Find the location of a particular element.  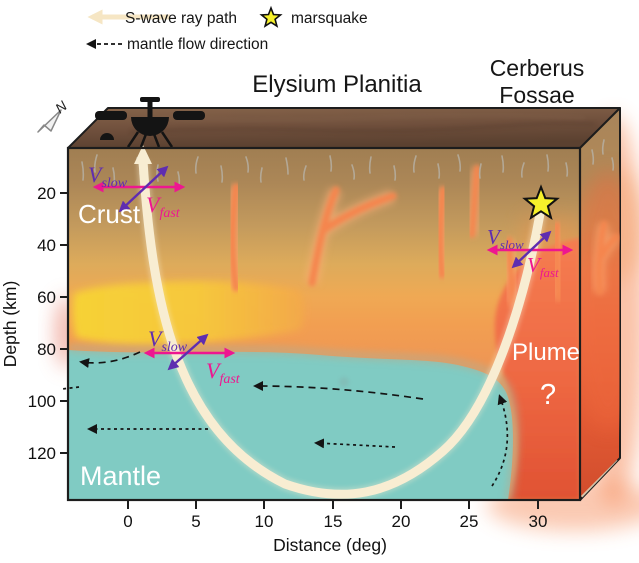

legend-marsquake-label: marsquake is located at coordinates (329, 18).